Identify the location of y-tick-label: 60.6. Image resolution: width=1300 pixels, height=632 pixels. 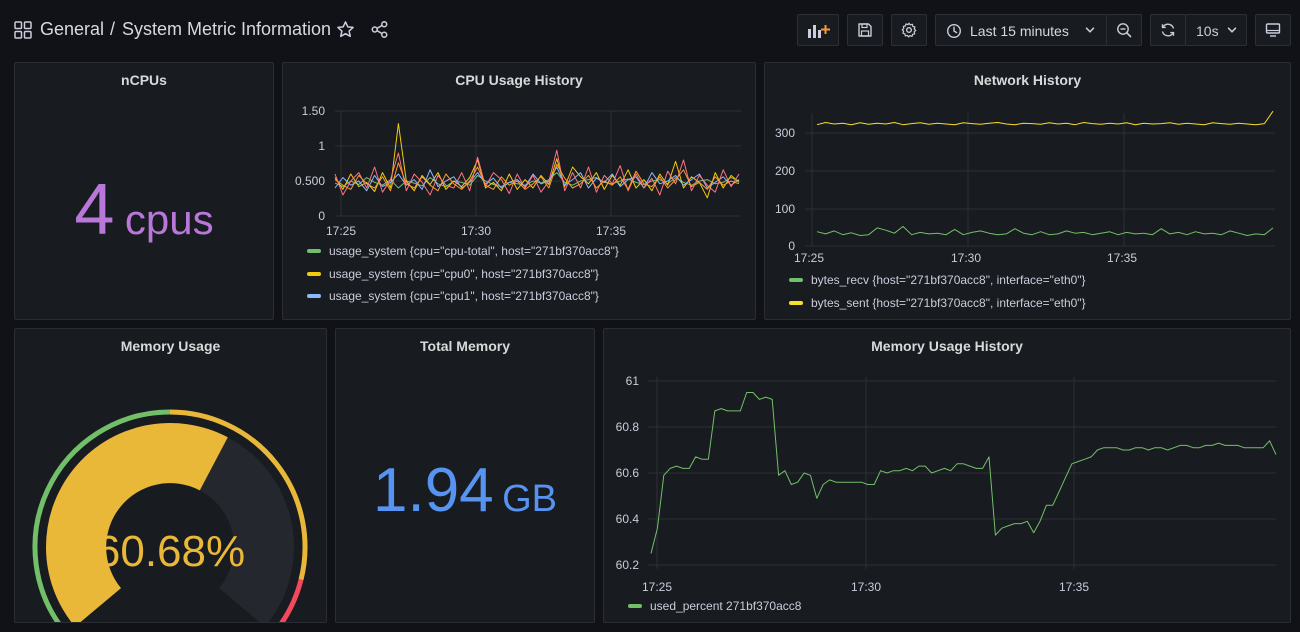
(628, 473).